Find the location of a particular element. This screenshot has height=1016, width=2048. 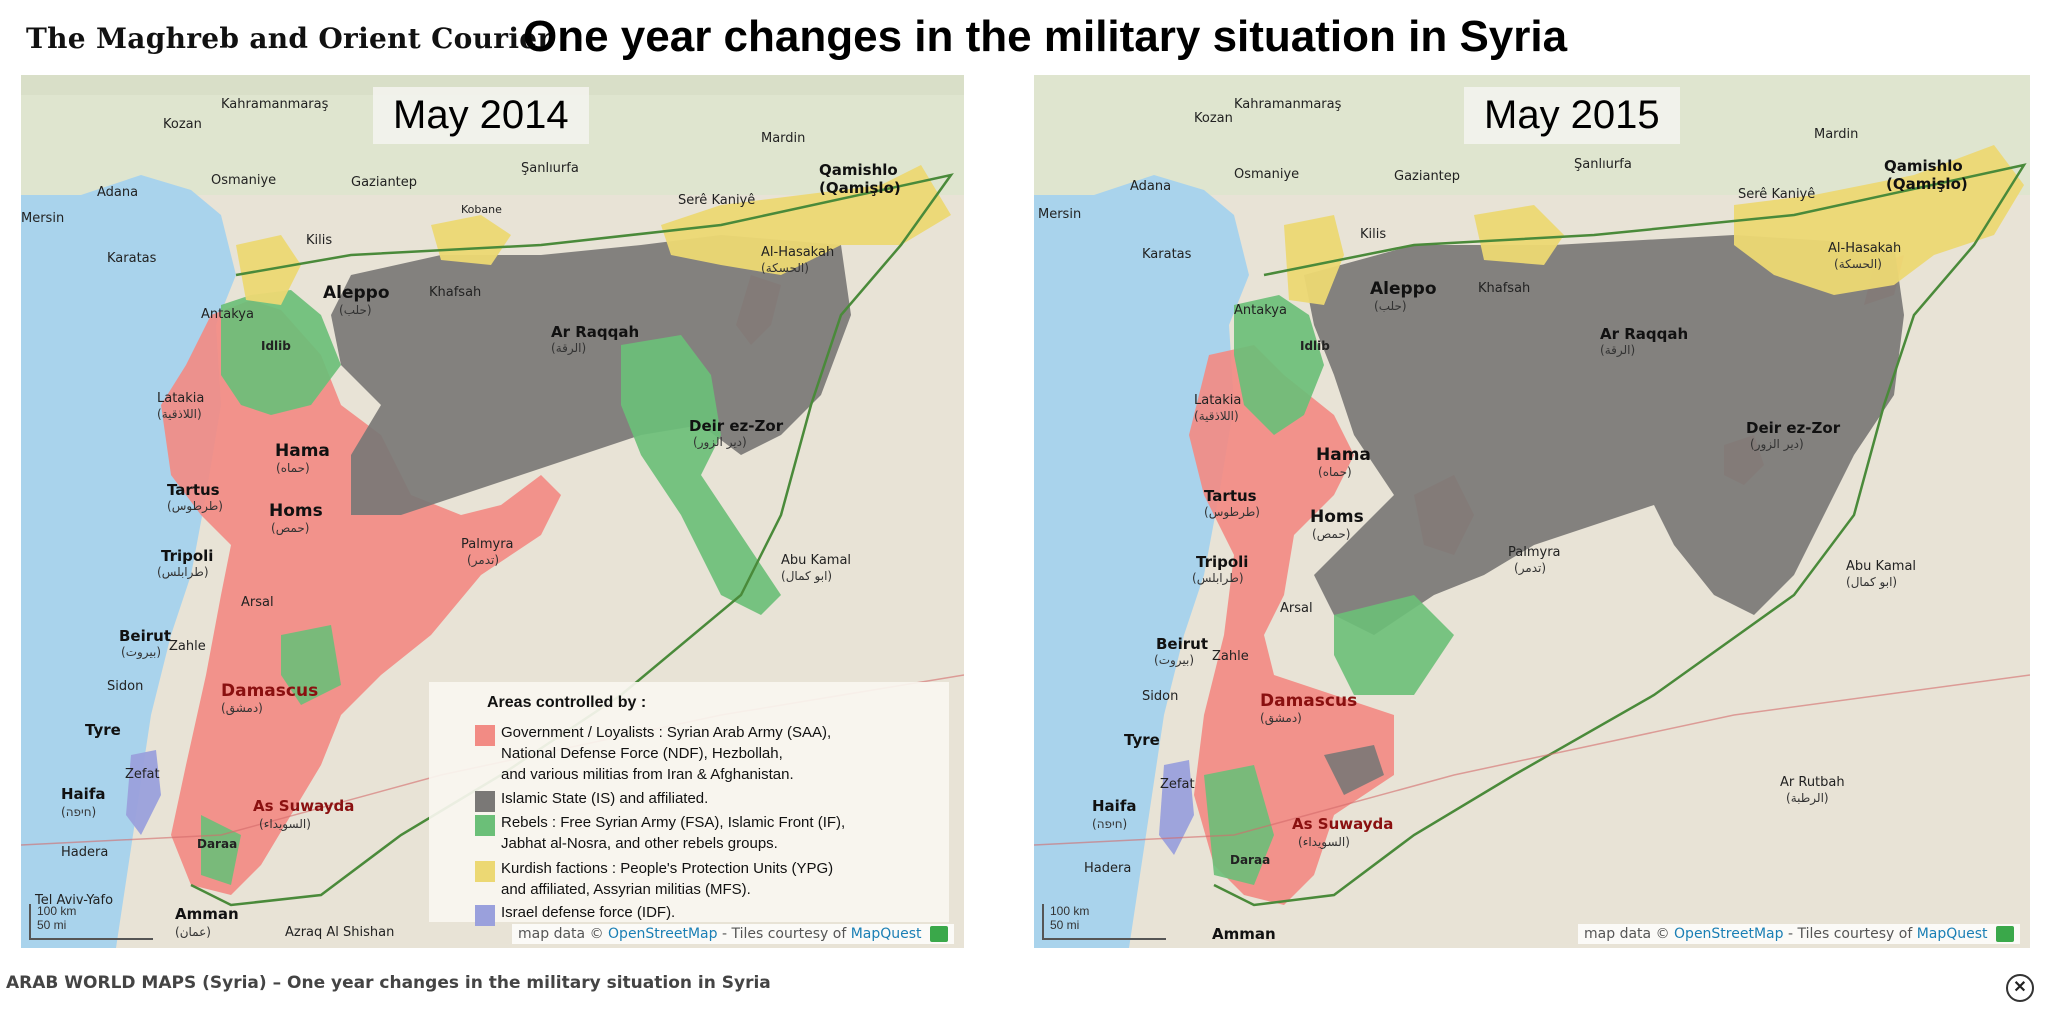

place-tartus-ar: (طرطوس) is located at coordinates (1232, 512).